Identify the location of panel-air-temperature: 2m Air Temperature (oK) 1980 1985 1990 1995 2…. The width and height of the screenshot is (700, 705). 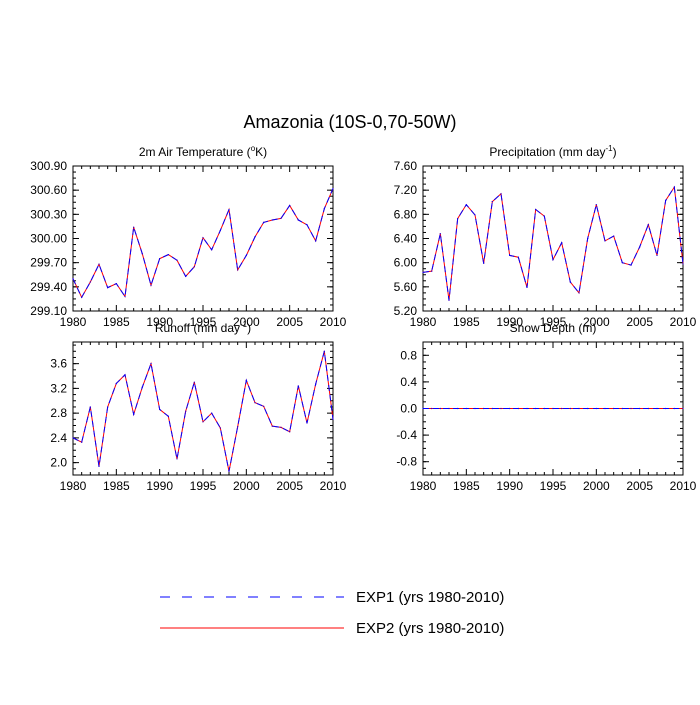
(188, 236).